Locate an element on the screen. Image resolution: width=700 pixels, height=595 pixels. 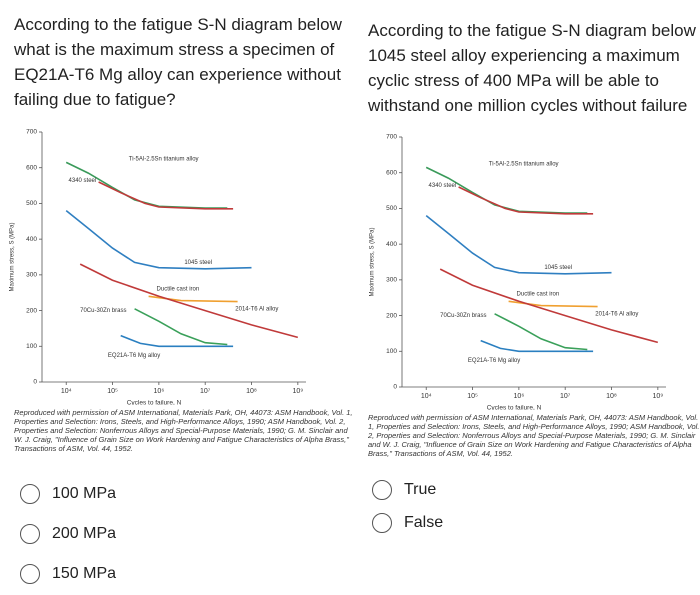
option: False is located at coordinates (407, 523).